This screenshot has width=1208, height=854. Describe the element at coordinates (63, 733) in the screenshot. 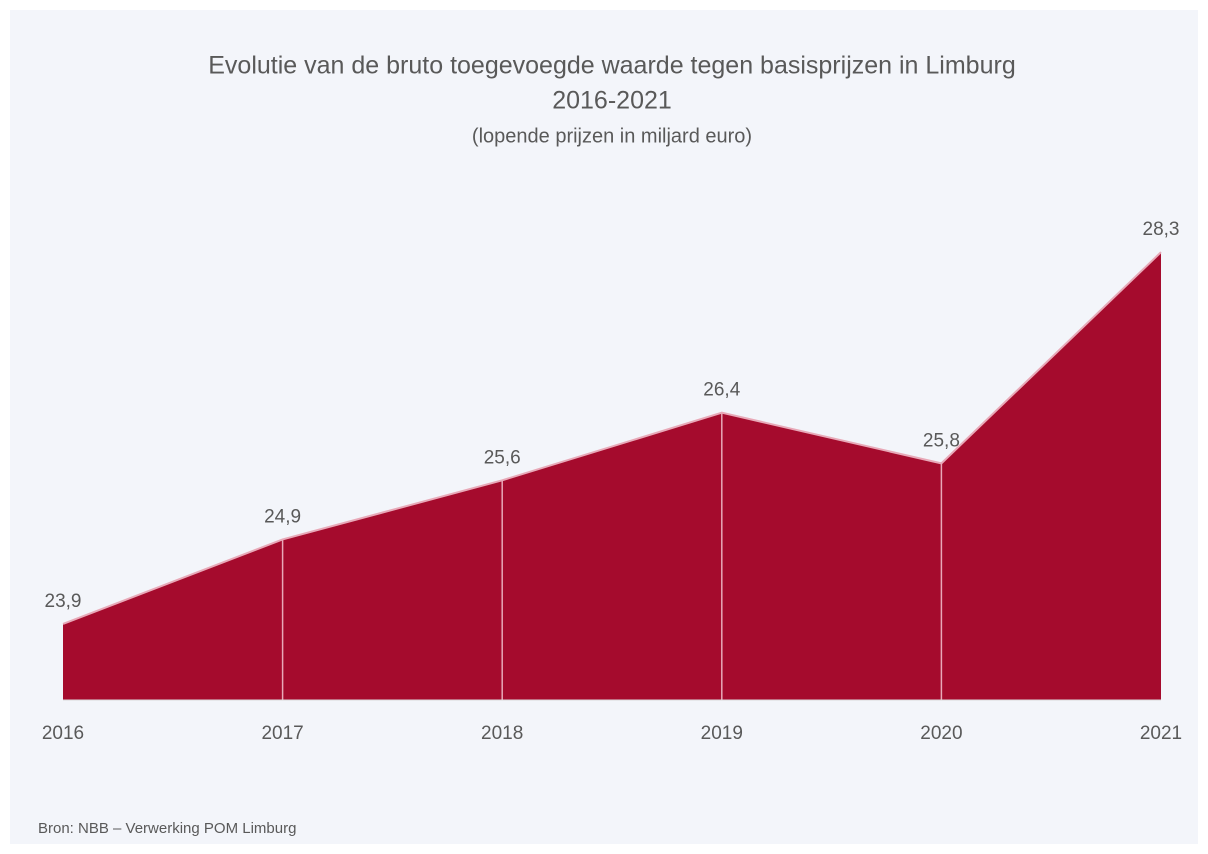

I see `x-tick-label: 2016` at that location.